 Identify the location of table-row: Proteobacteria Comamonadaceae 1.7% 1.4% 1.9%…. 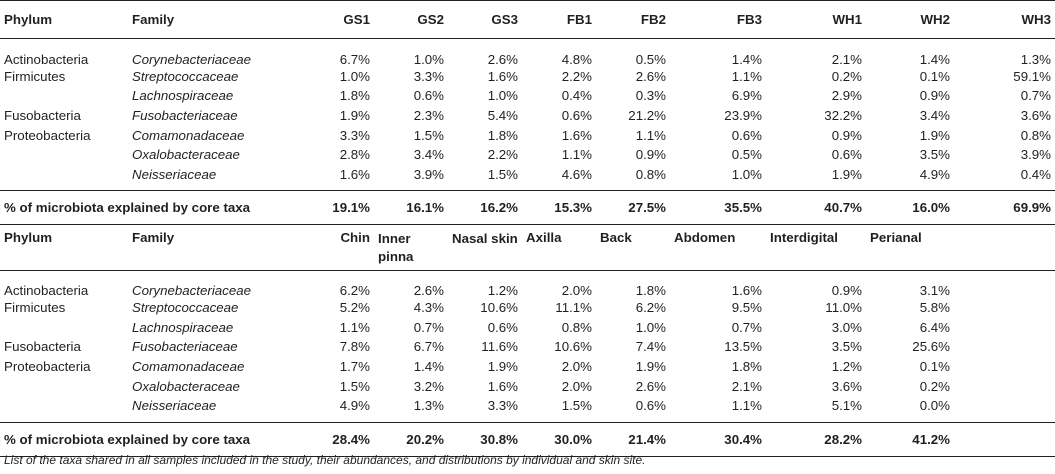
(527, 367).